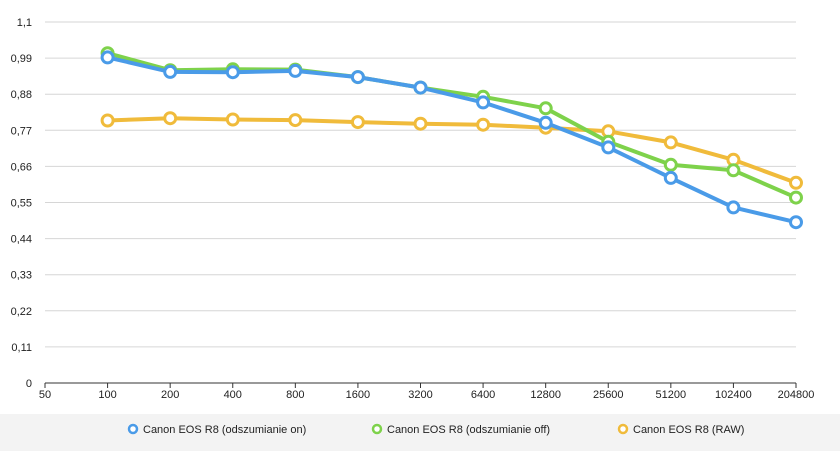 This screenshot has height=451, width=840. What do you see at coordinates (671, 395) in the screenshot?
I see `x-tick-label: 51200` at bounding box center [671, 395].